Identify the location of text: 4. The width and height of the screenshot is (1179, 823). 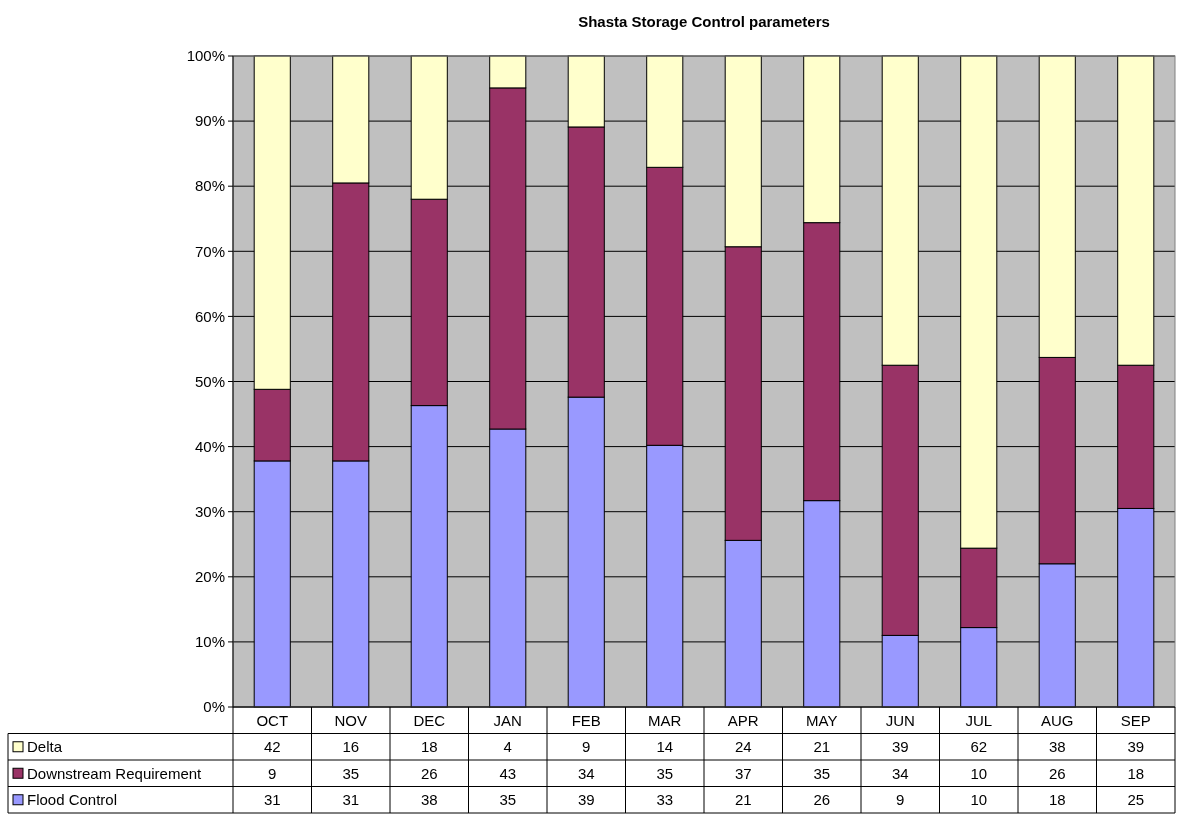
(507, 746).